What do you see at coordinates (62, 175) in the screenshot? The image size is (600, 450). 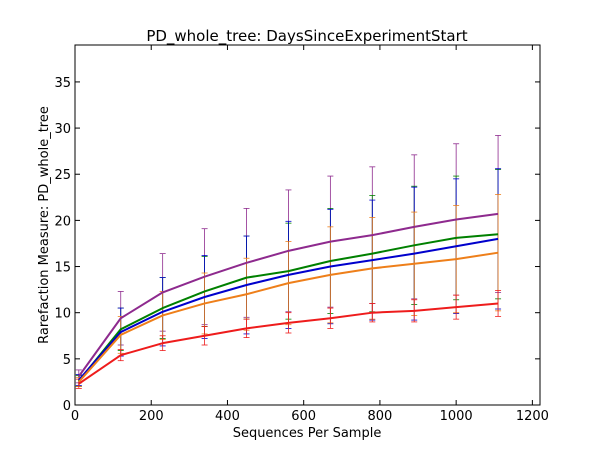 I see `y-tick-label-5: 25` at bounding box center [62, 175].